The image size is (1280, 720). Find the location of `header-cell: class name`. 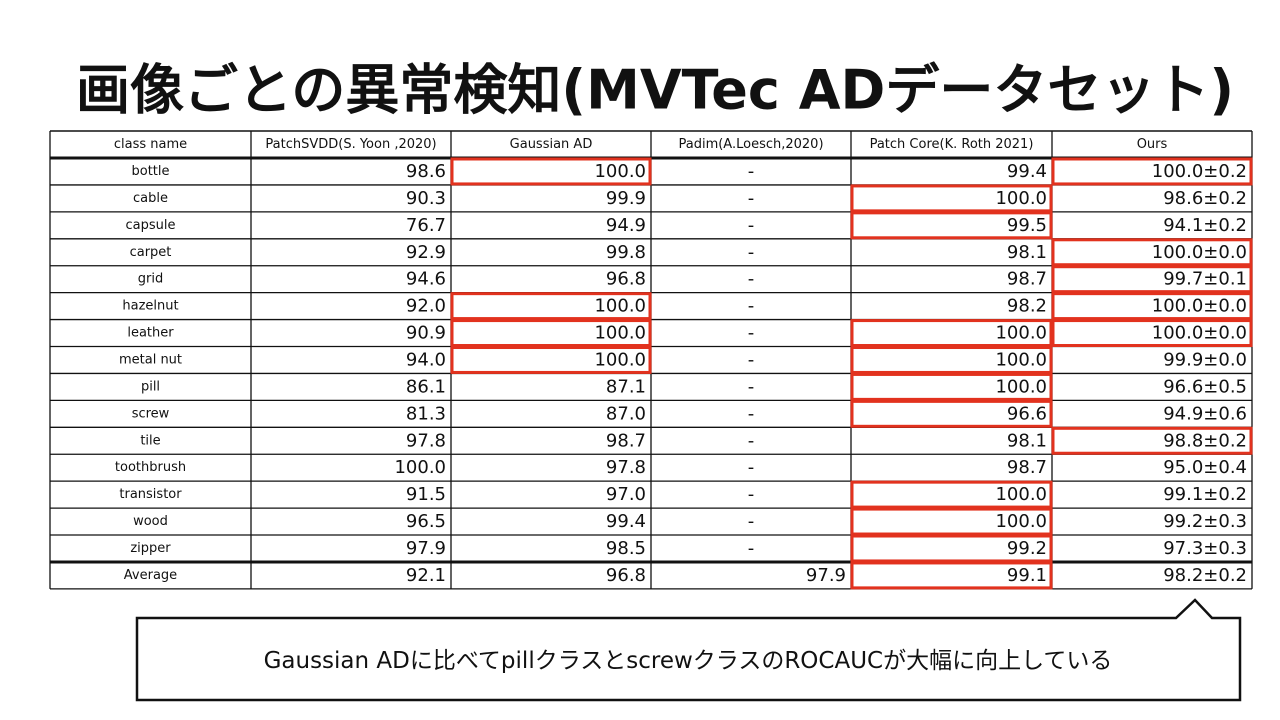

header-cell: class name is located at coordinates (150, 144).